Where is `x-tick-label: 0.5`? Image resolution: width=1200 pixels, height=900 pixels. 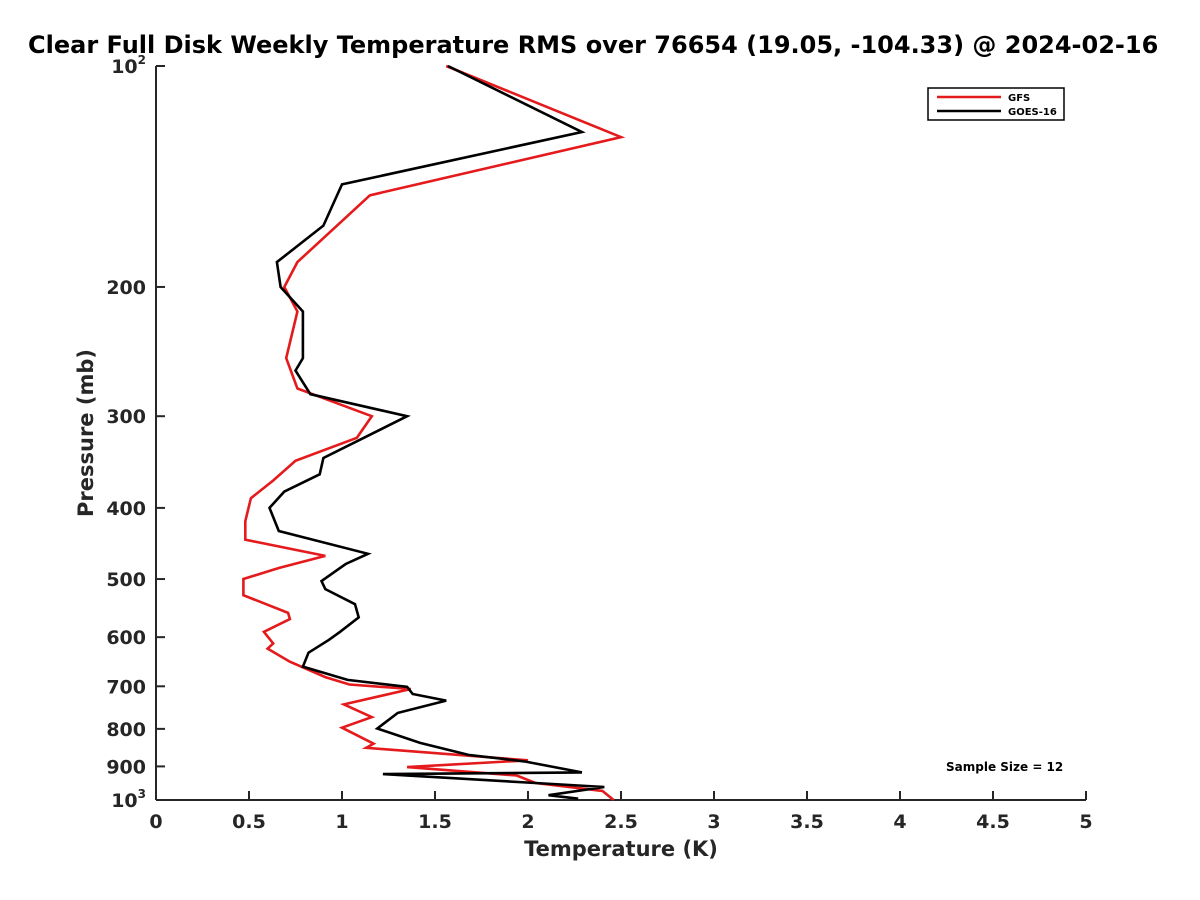 x-tick-label: 0.5 is located at coordinates (249, 822).